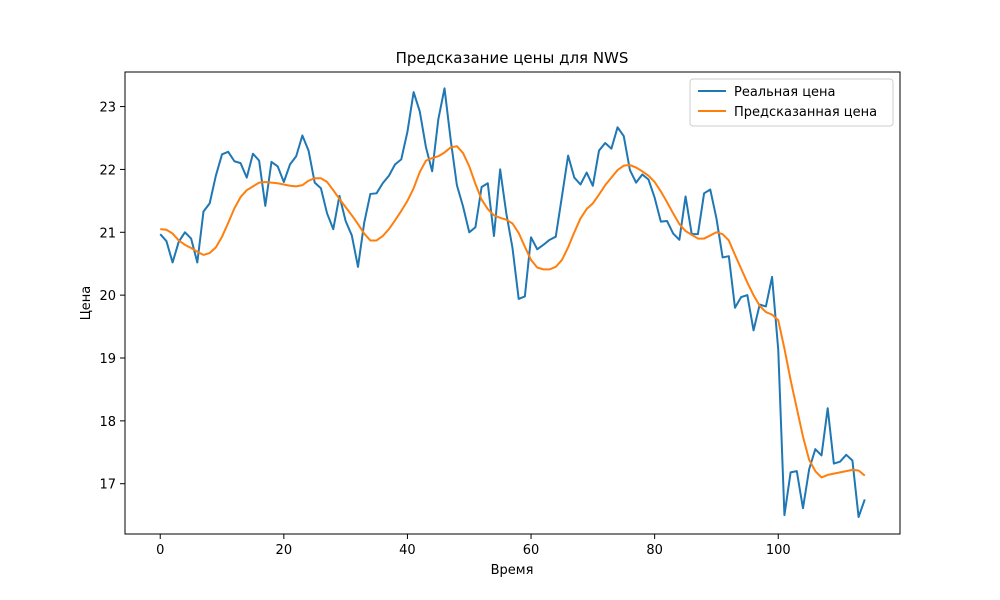 The height and width of the screenshot is (600, 1000). I want to click on chart-title: Предсказание цены для NWS, so click(512, 58).